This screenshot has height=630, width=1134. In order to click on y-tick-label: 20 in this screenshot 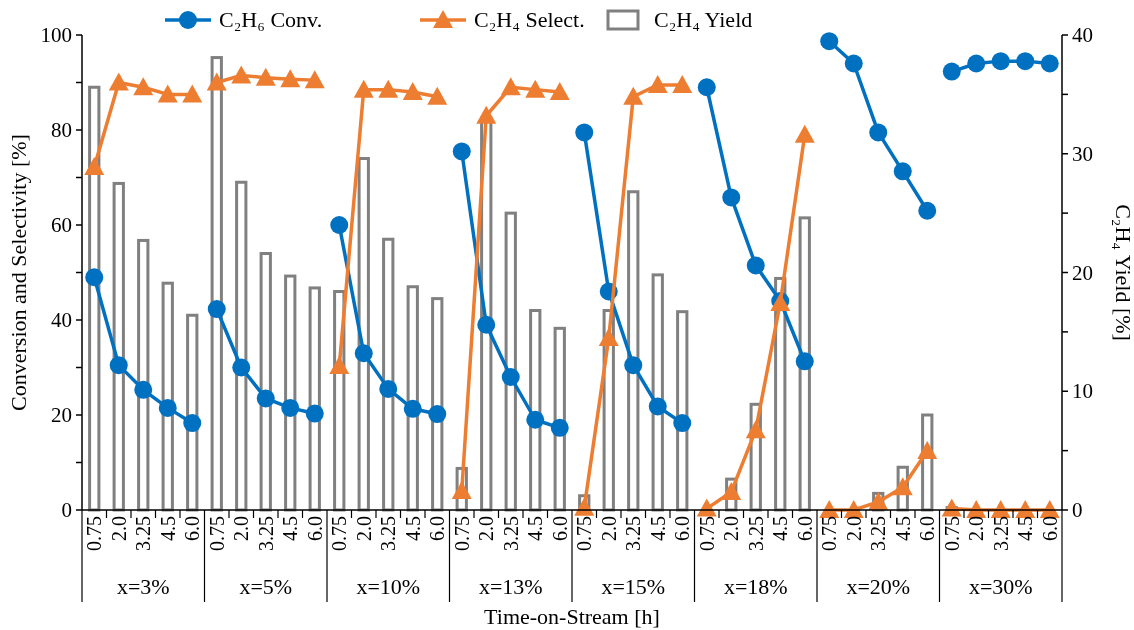, I will do `click(61, 415)`.